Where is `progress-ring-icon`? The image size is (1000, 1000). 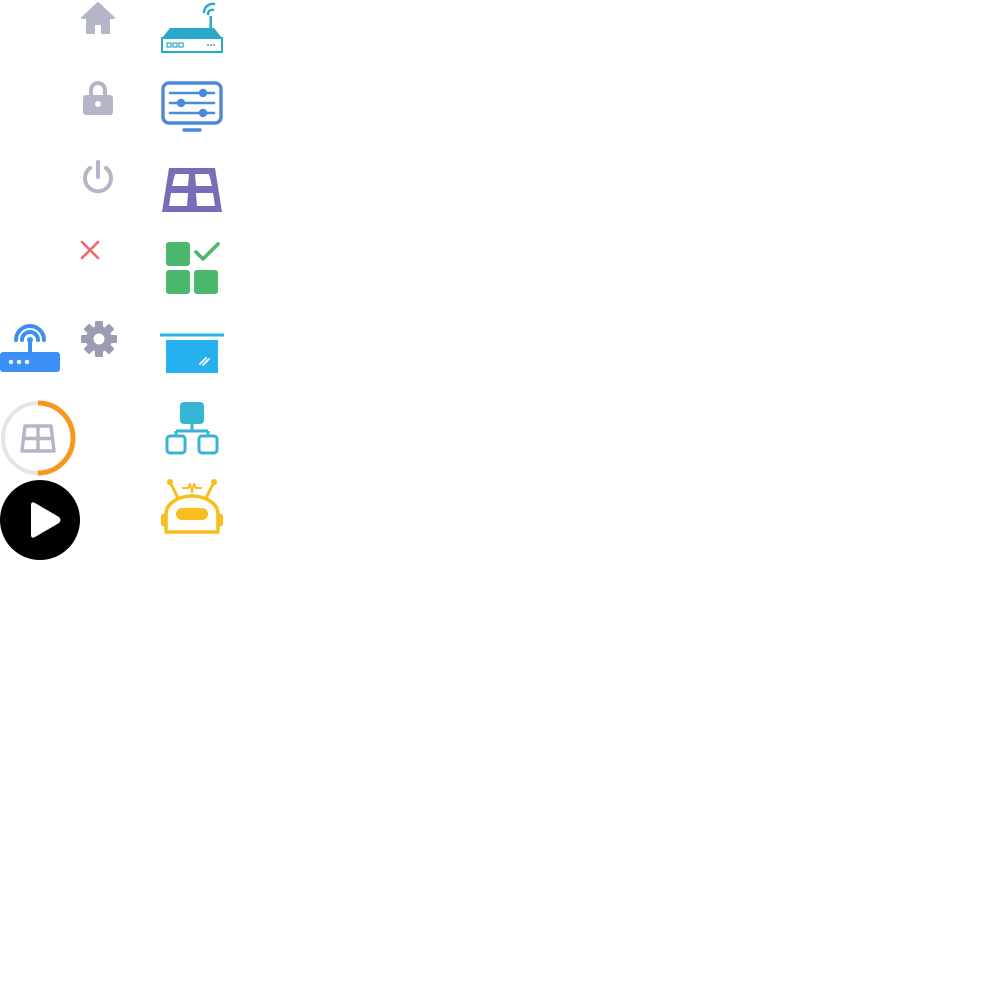 progress-ring-icon is located at coordinates (38, 438).